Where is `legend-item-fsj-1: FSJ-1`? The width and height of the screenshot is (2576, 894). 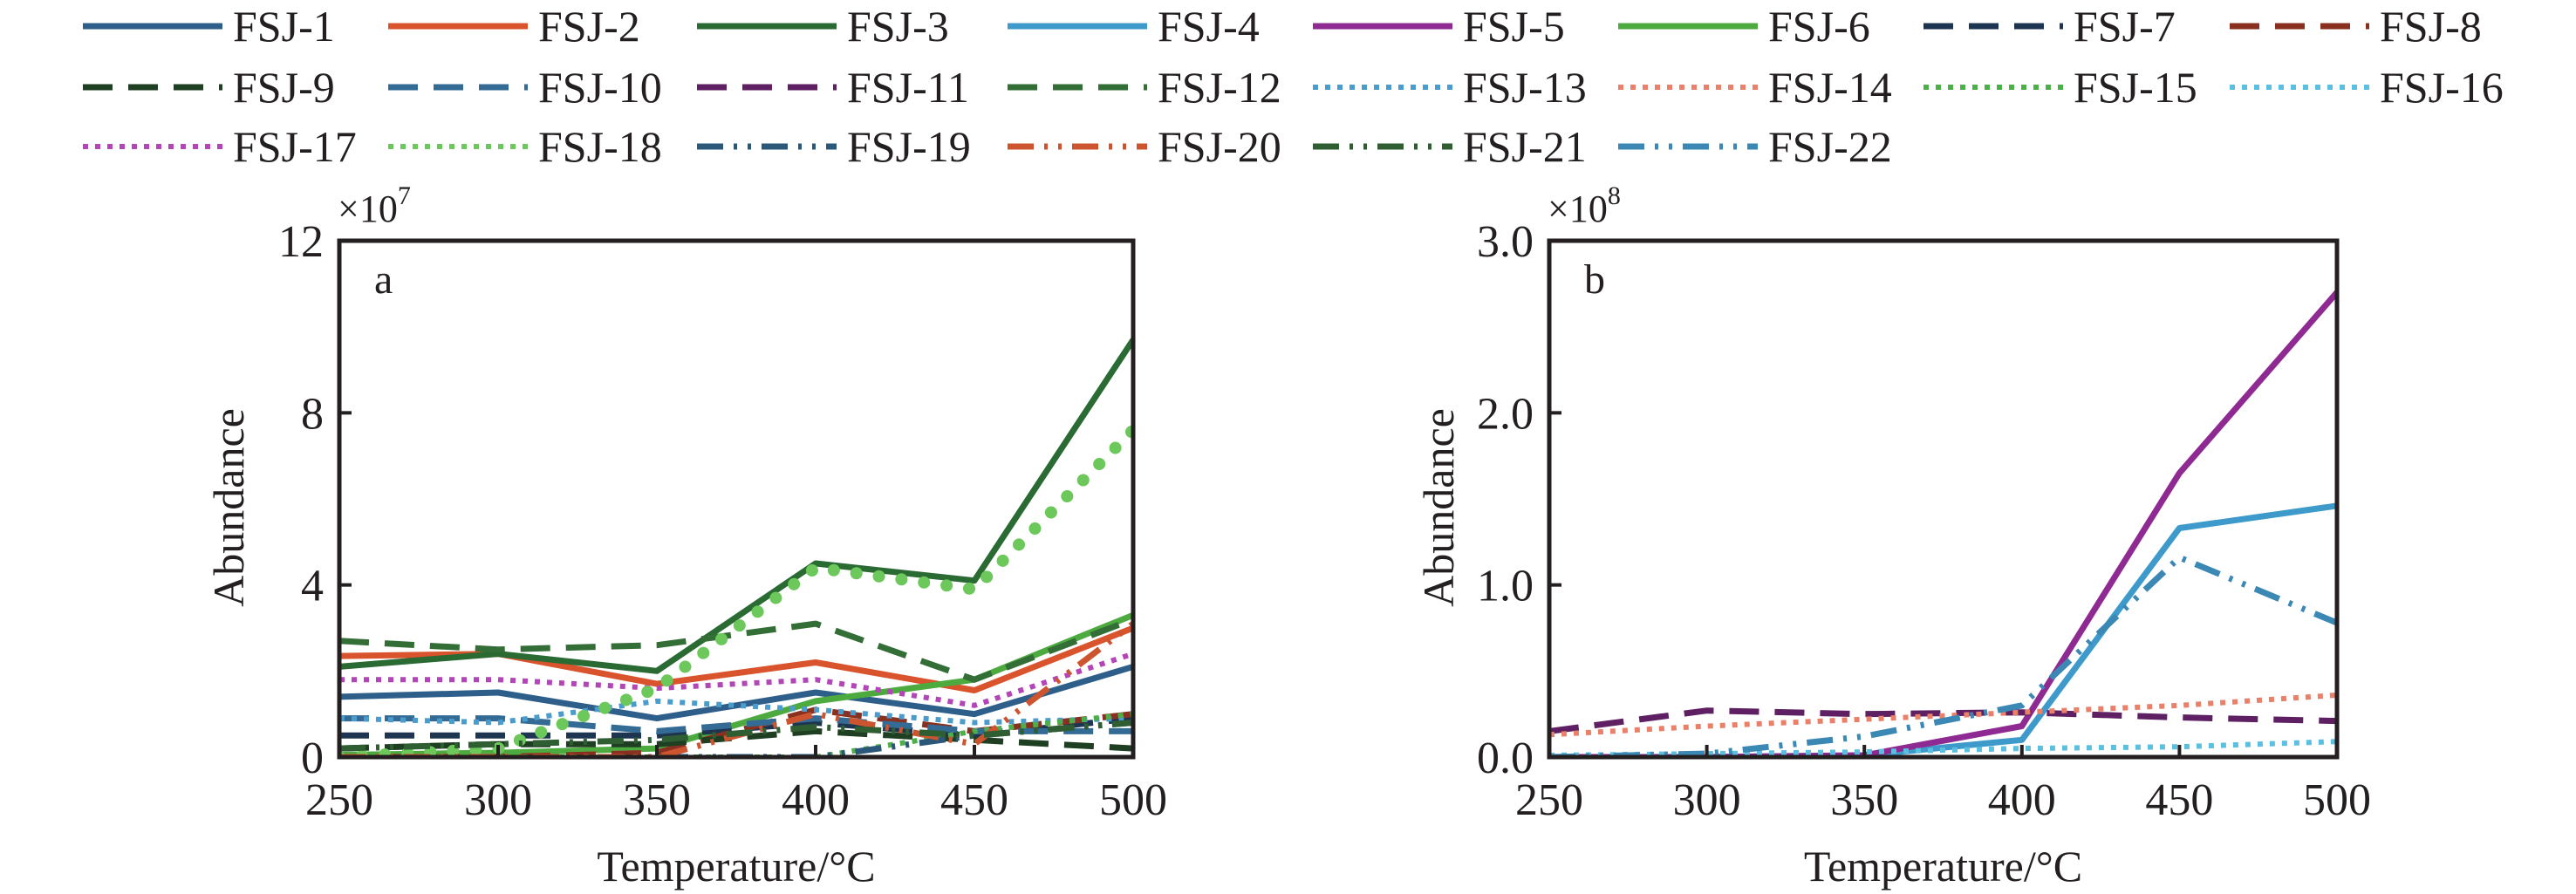 legend-item-fsj-1: FSJ-1 is located at coordinates (209, 26).